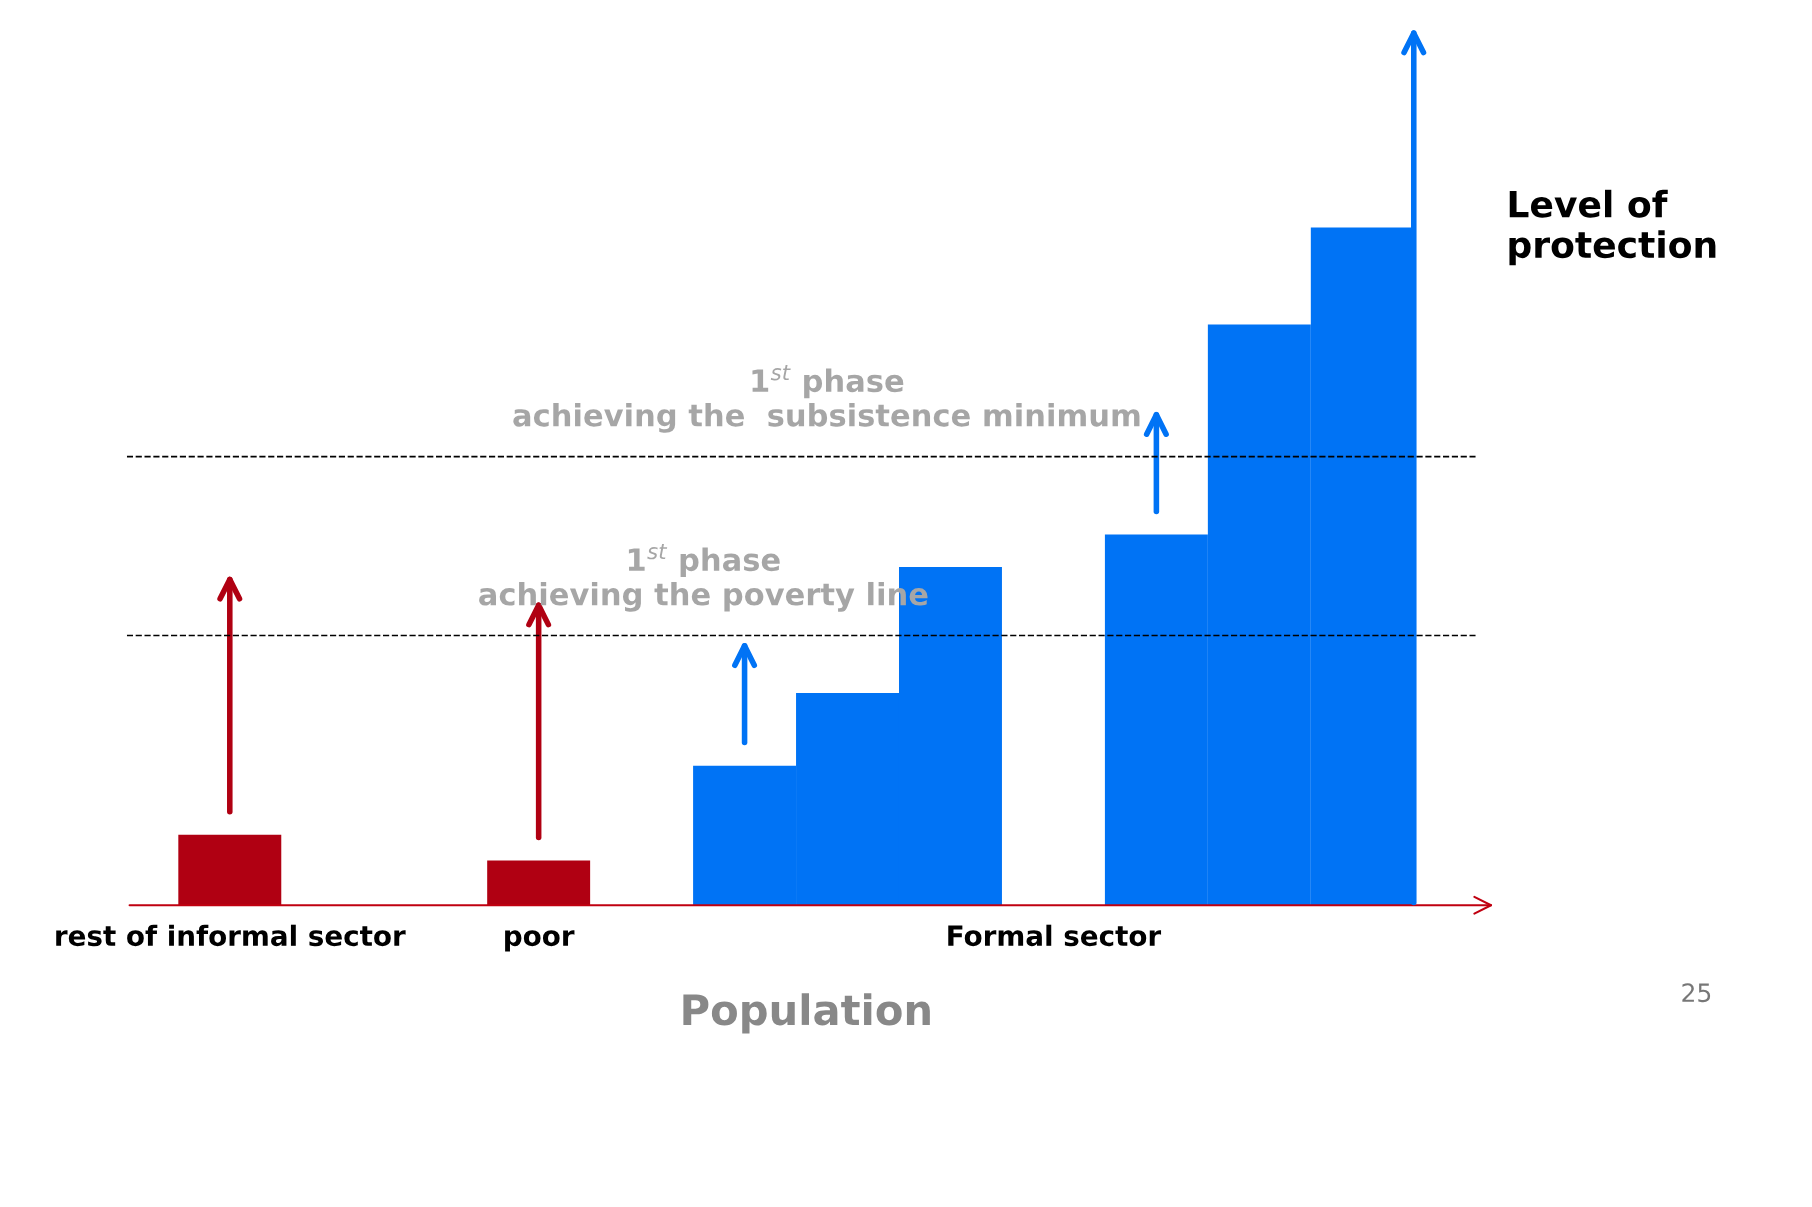 The image size is (1812, 1207). What do you see at coordinates (1696, 993) in the screenshot?
I see `text: 25` at bounding box center [1696, 993].